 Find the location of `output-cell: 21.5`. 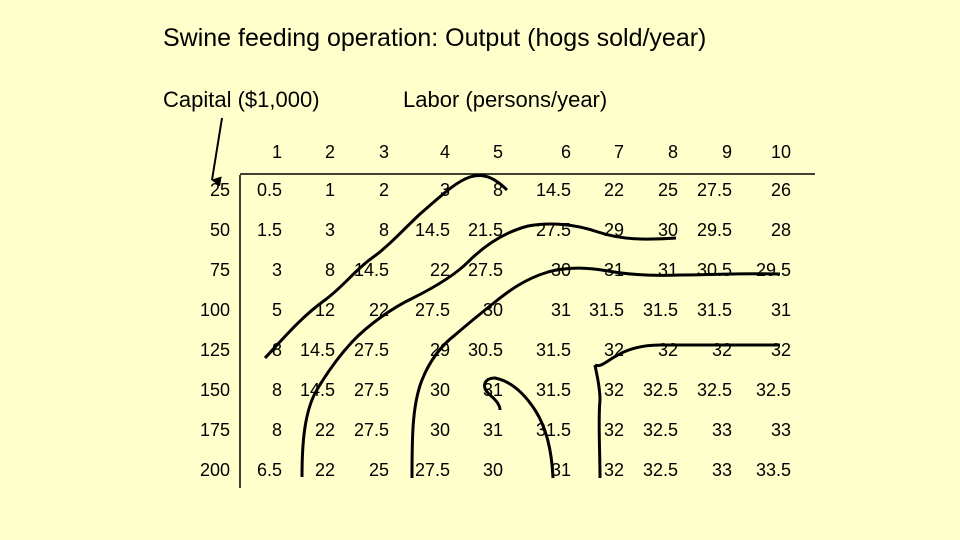

output-cell: 21.5 is located at coordinates (485, 230).